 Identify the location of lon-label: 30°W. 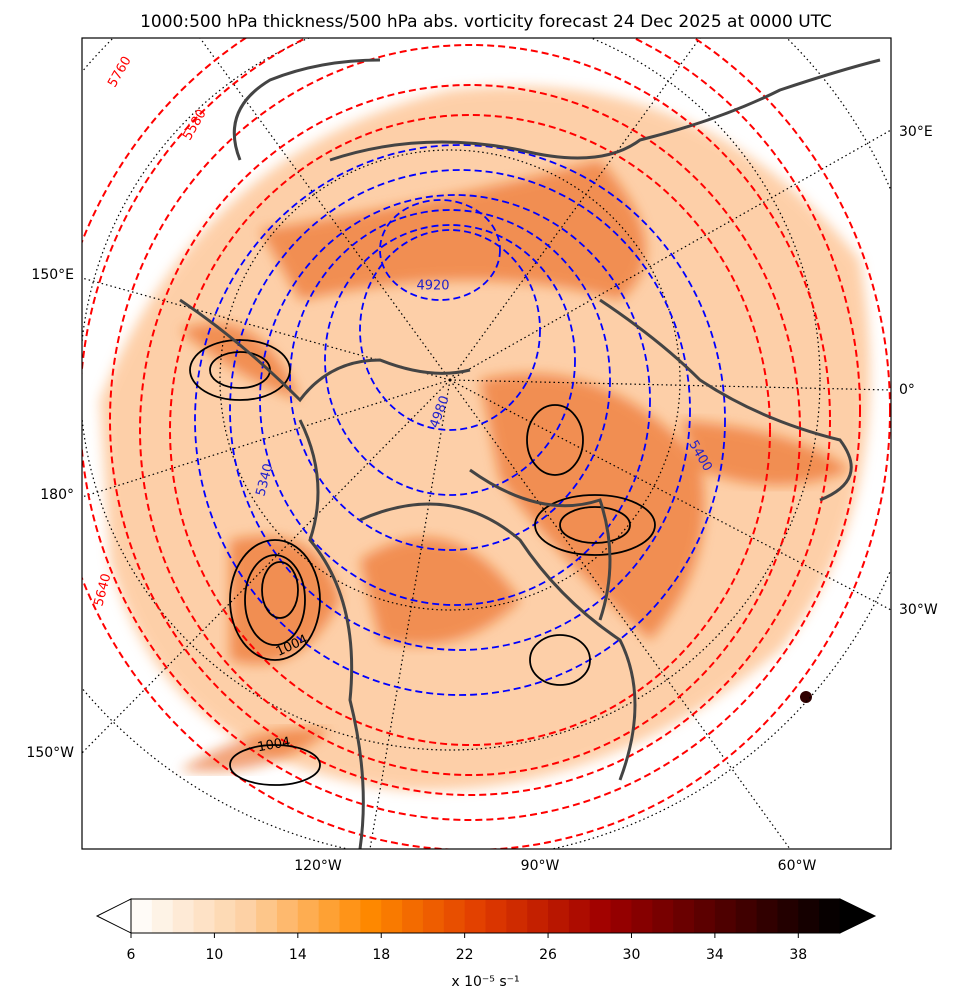
(918, 610).